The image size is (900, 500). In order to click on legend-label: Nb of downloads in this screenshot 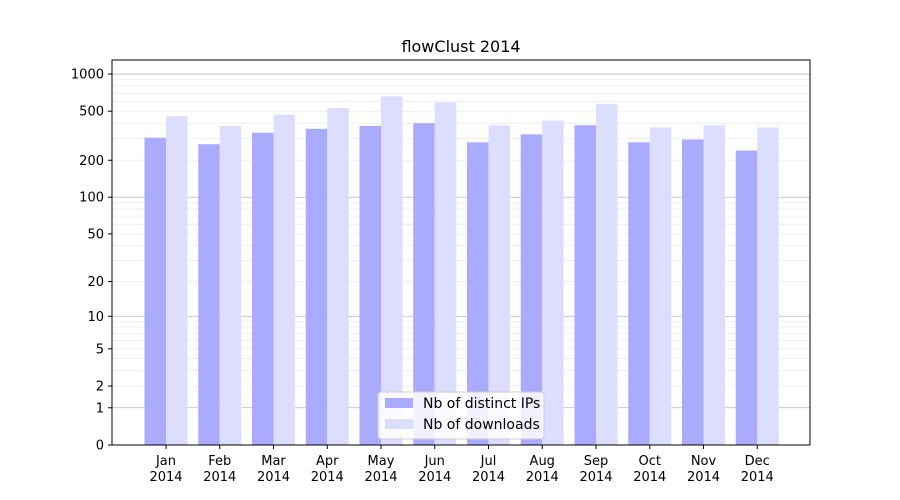, I will do `click(481, 425)`.